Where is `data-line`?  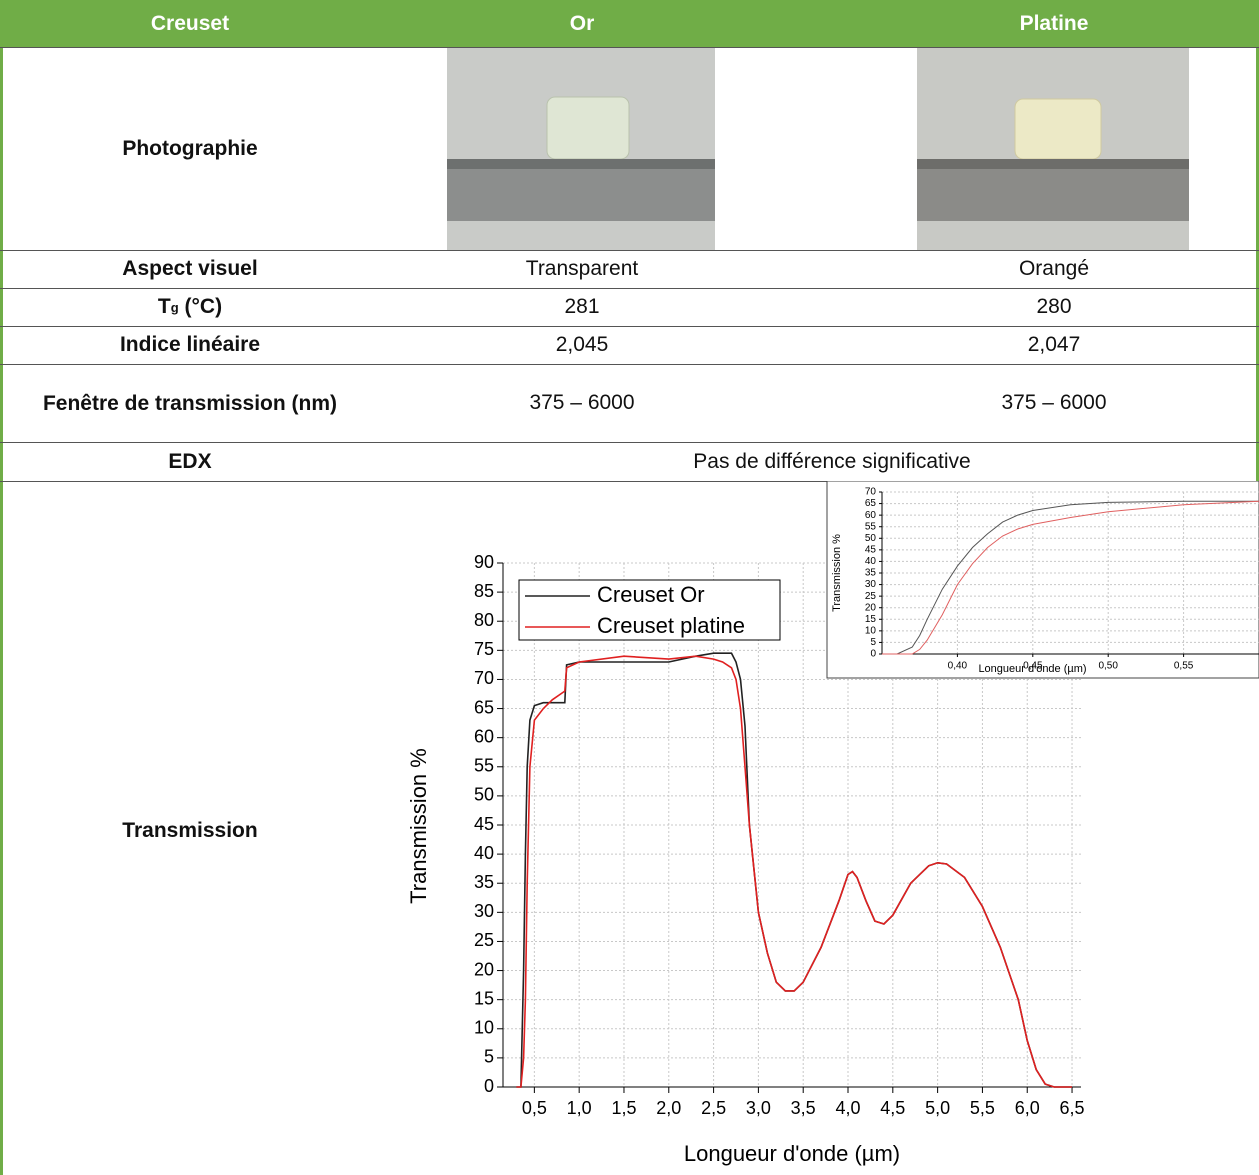 data-line is located at coordinates (1070, 577).